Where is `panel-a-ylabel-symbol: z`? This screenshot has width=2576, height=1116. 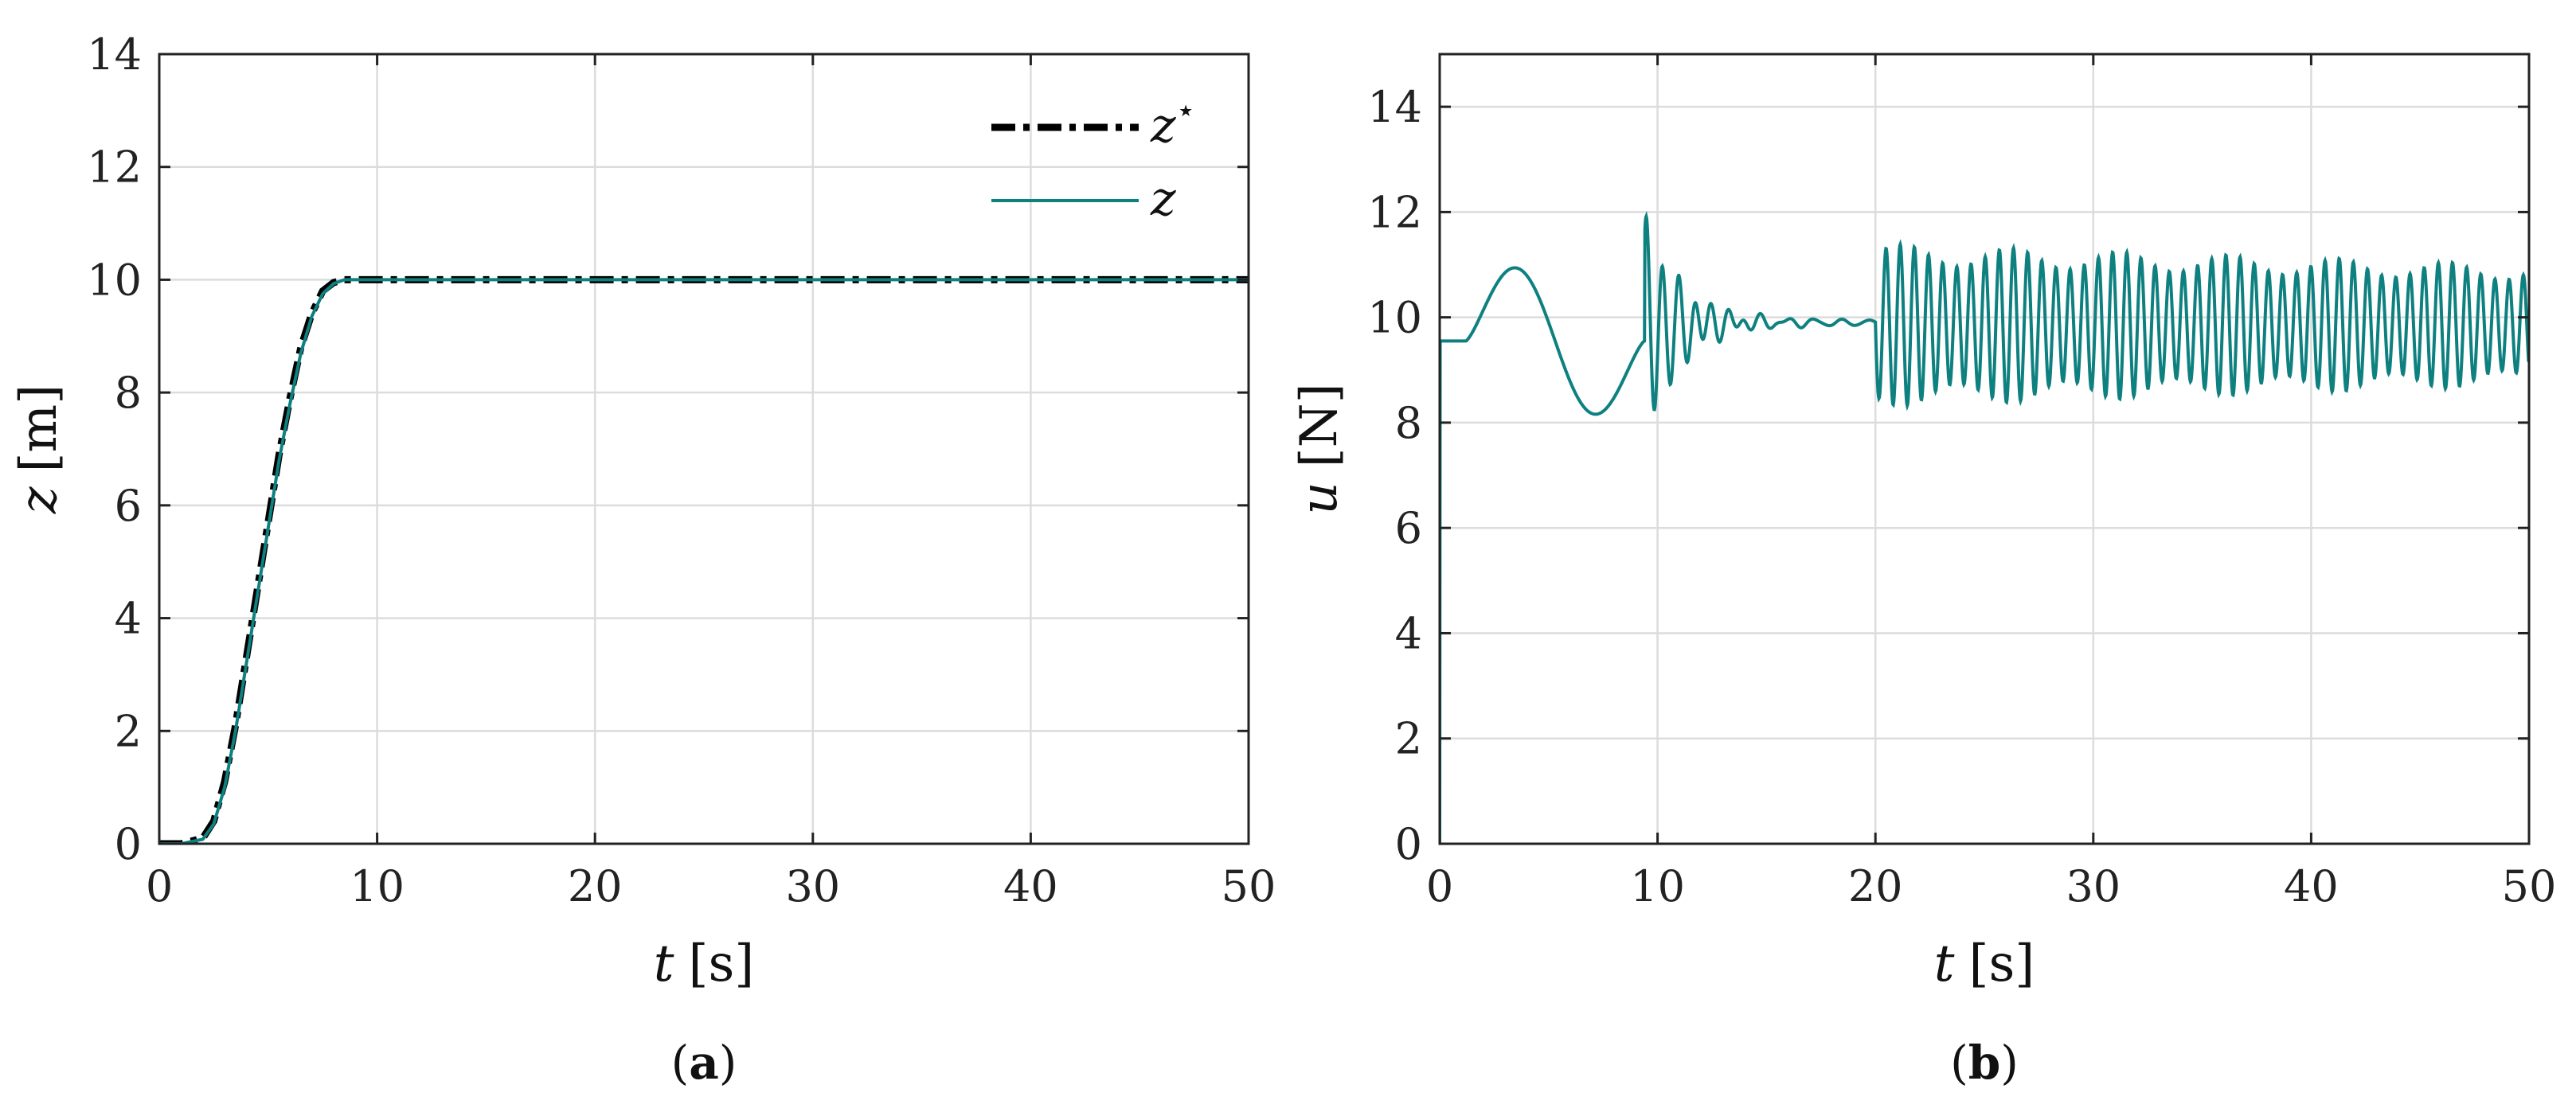
panel-a-ylabel-symbol: z is located at coordinates (39, 500).